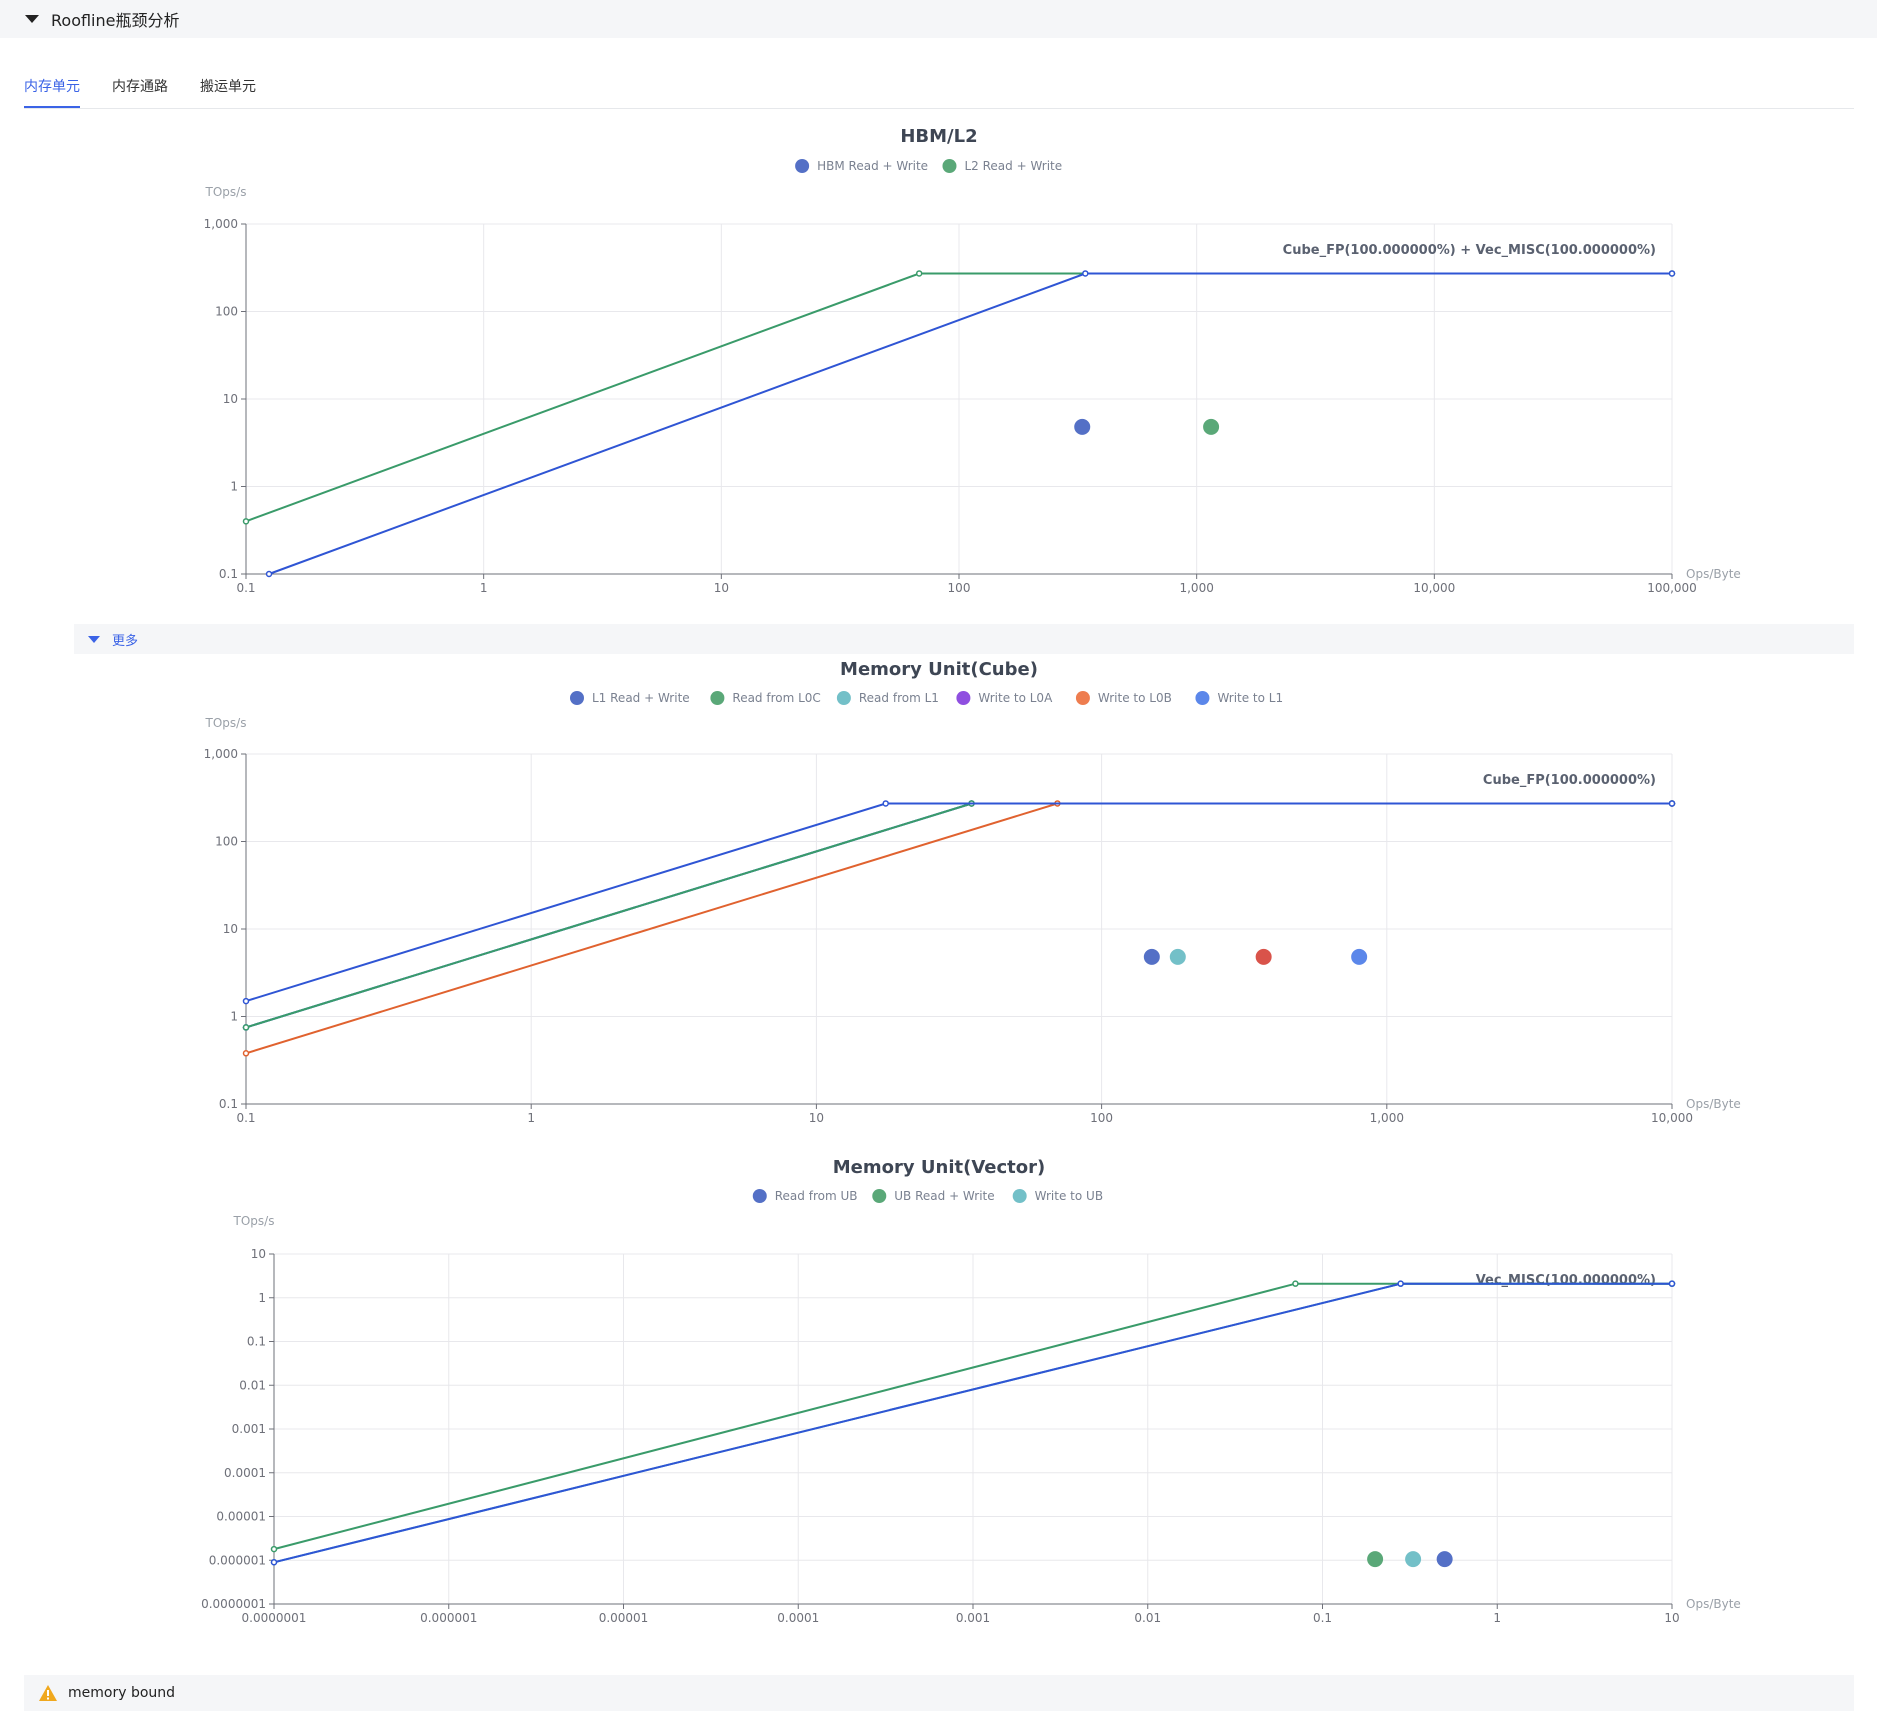 Image resolution: width=1877 pixels, height=1735 pixels. Describe the element at coordinates (1069, 1196) in the screenshot. I see `legend-label: Write to UB` at that location.